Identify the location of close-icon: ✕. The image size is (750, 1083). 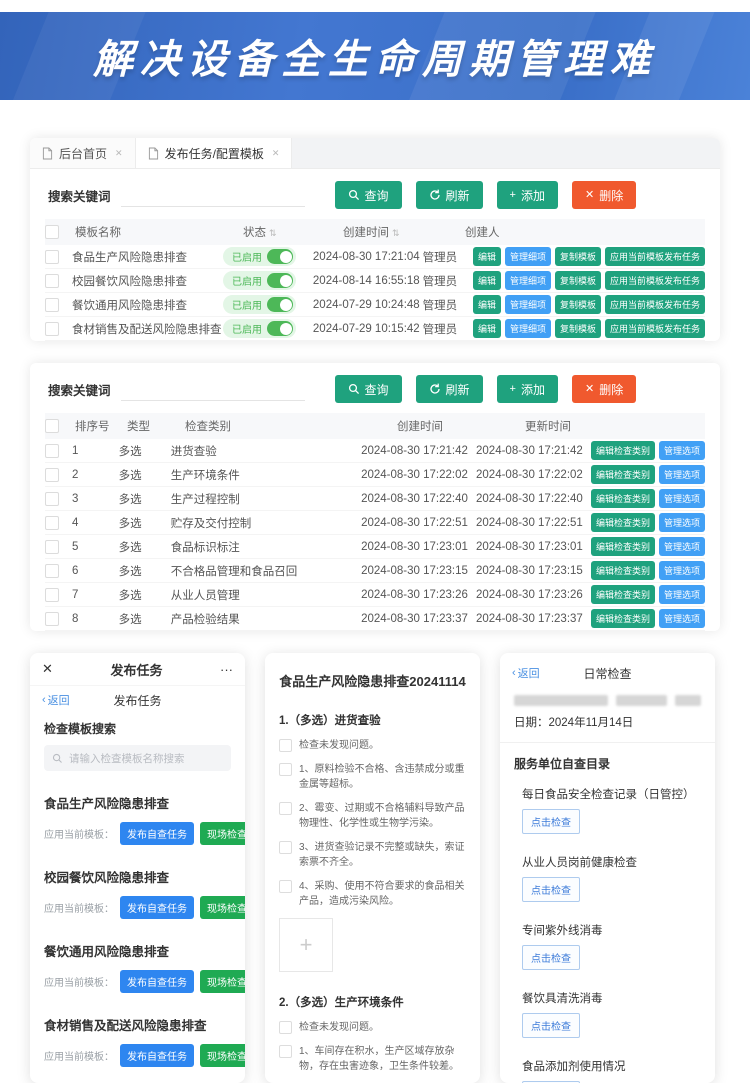
(47, 668).